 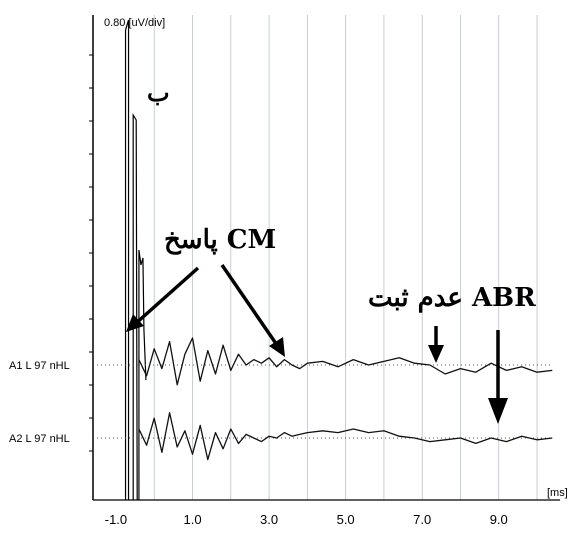 What do you see at coordinates (252, 310) in the screenshot?
I see `arrow-cm-right` at bounding box center [252, 310].